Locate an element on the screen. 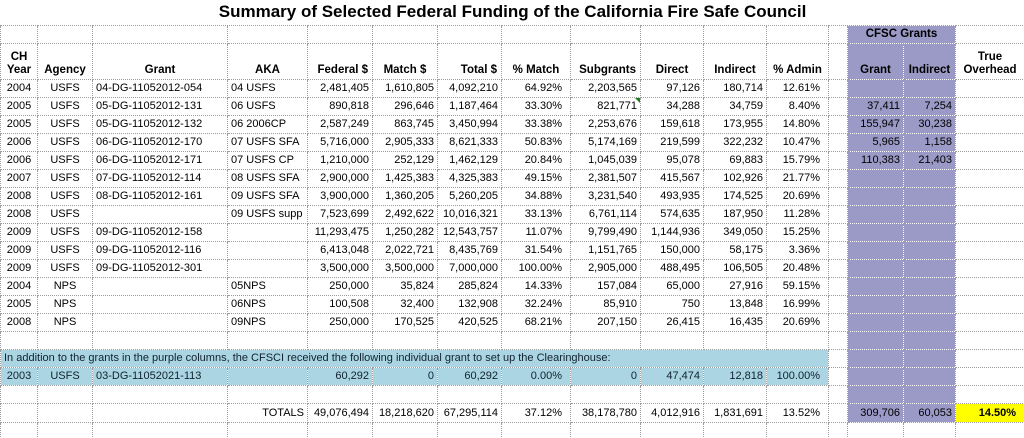  column-header-agency: Agency is located at coordinates (65, 61).